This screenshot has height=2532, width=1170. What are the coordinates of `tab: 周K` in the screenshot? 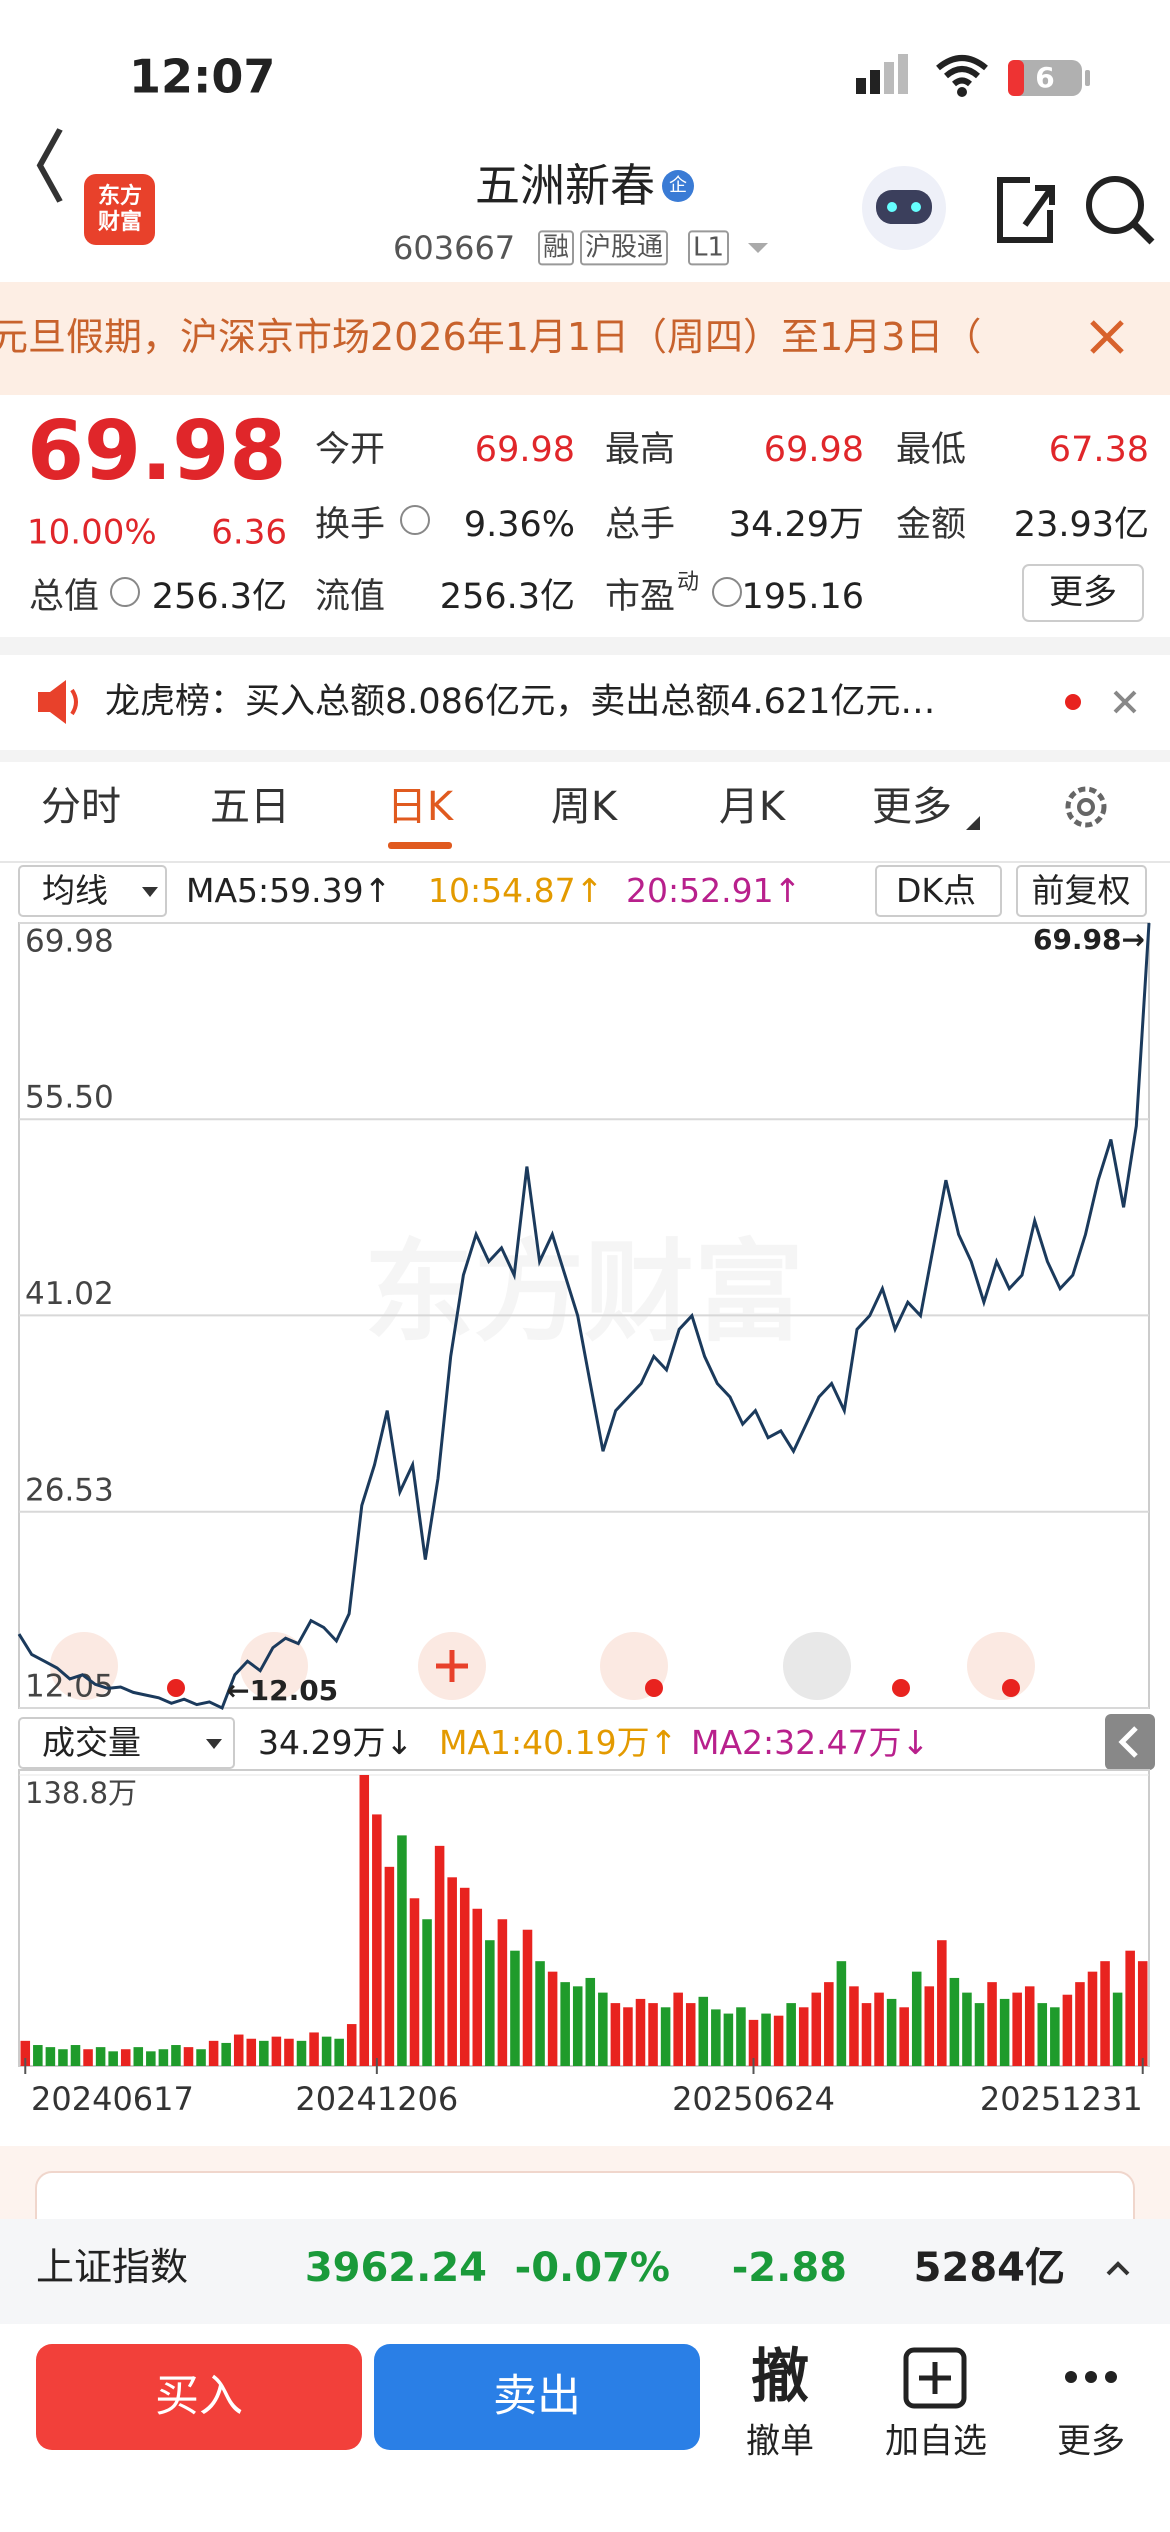 It's located at (584, 807).